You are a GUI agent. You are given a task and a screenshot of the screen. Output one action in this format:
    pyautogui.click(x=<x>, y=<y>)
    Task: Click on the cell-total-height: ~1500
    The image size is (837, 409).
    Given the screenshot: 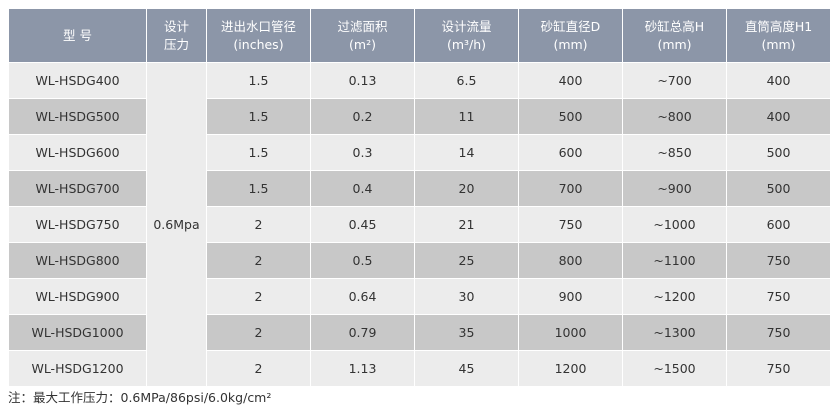 What is the action you would take?
    pyautogui.click(x=674, y=368)
    